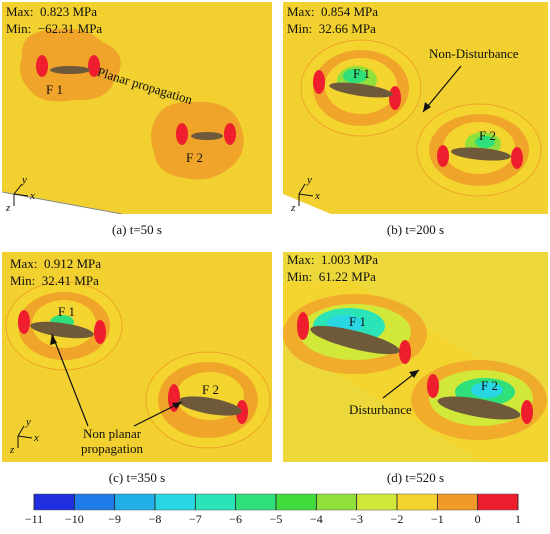 The width and height of the screenshot is (550, 534). Describe the element at coordinates (479, 408) in the screenshot. I see `fracture-d-f2` at that location.